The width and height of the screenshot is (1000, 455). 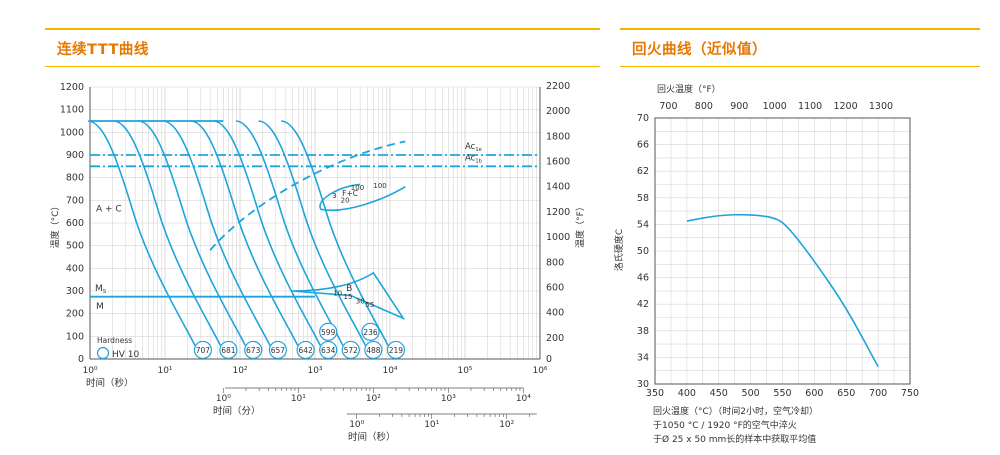 What do you see at coordinates (725, 425) in the screenshot?
I see `temper-note-1: 于1050 °C / 1920 °F的空气中淬火` at bounding box center [725, 425].